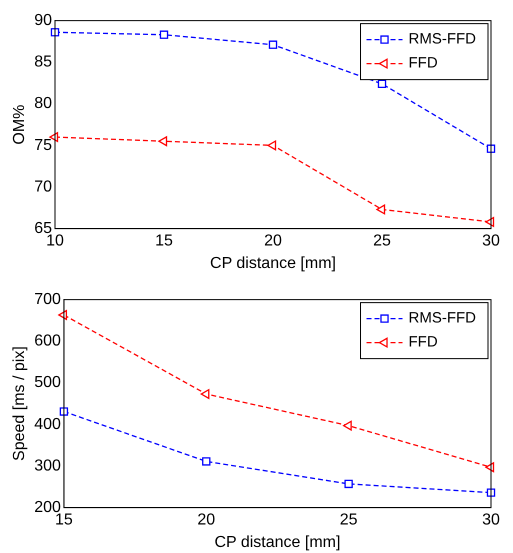 Image resolution: width=513 pixels, height=553 pixels. Describe the element at coordinates (55, 241) in the screenshot. I see `x-tick-label: 10` at that location.